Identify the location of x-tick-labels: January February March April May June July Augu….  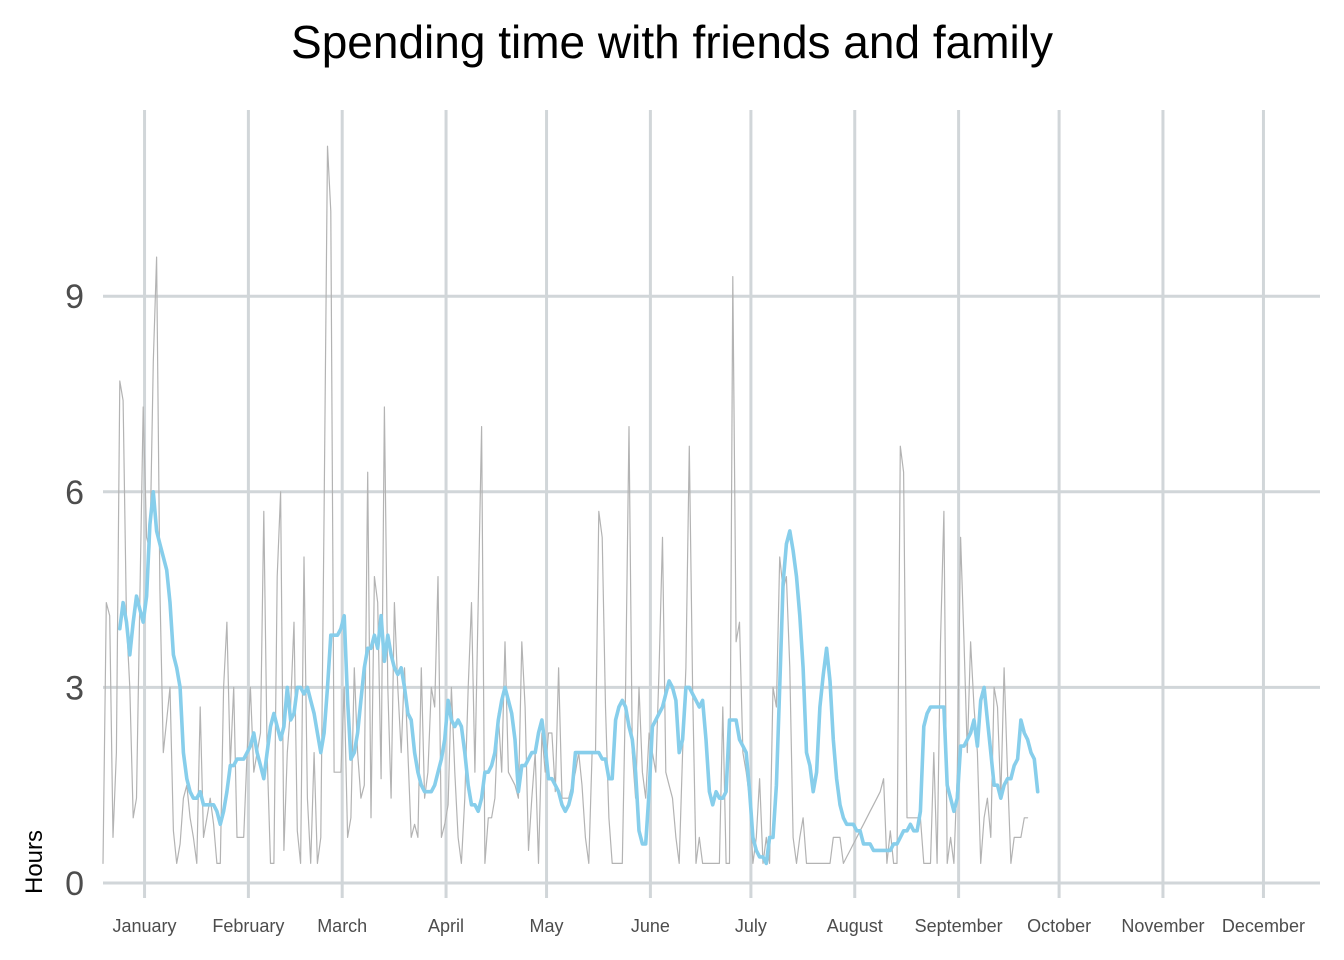
(709, 926).